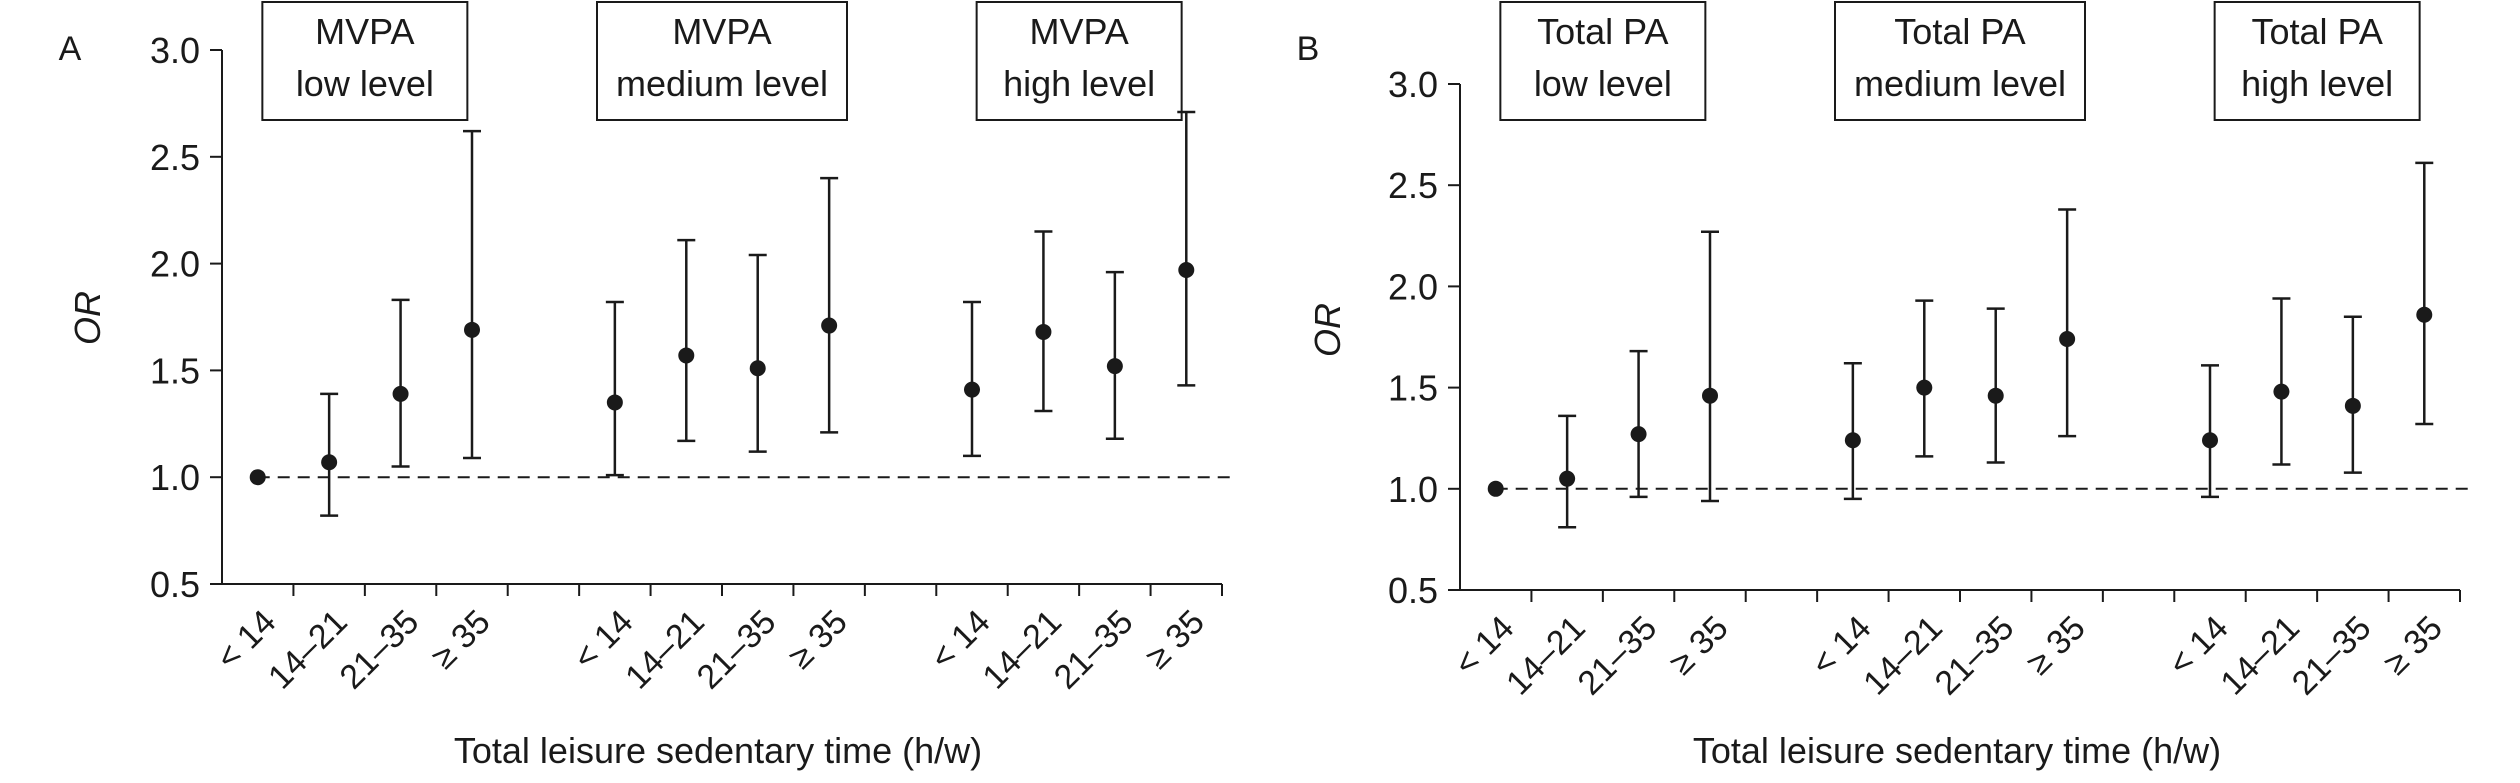 This screenshot has height=783, width=2520. What do you see at coordinates (70, 49) in the screenshot?
I see `panel-letter: A` at bounding box center [70, 49].